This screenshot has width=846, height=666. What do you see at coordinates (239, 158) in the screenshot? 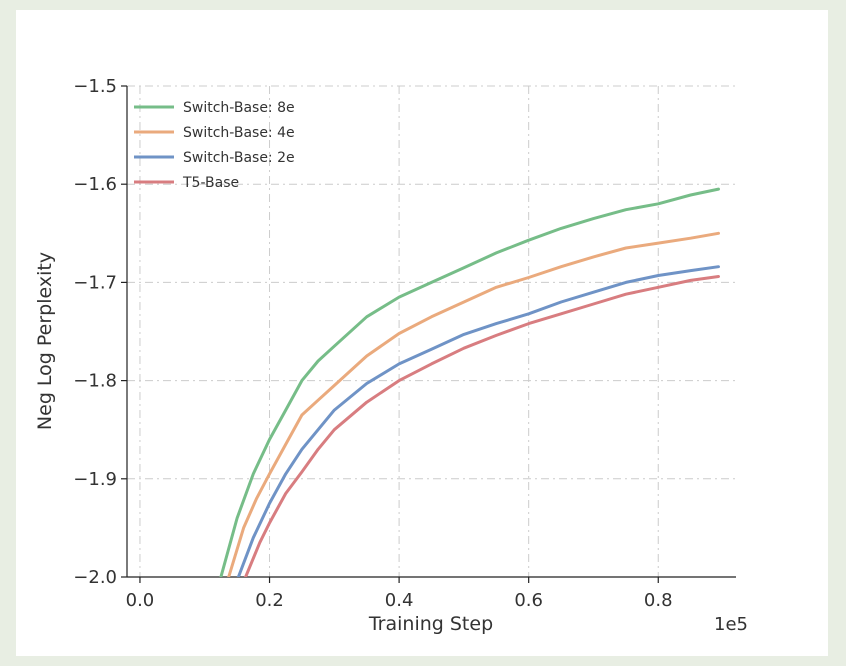
I see `legend-label: Switch-Base: 2e` at bounding box center [239, 158].